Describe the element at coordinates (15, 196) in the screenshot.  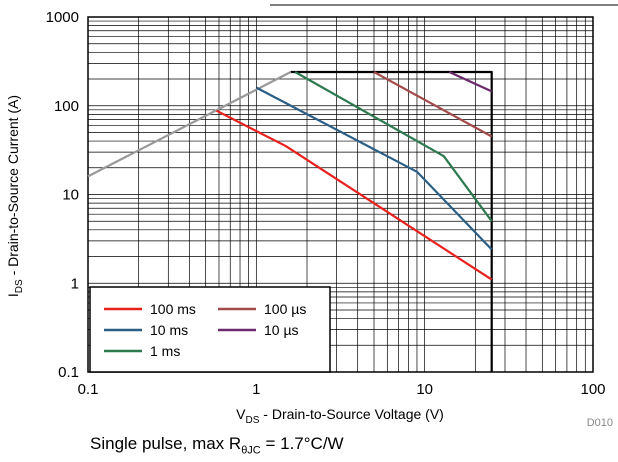
I see `y-axis-label: IDS - Drain-to-Source Current (A)` at that location.